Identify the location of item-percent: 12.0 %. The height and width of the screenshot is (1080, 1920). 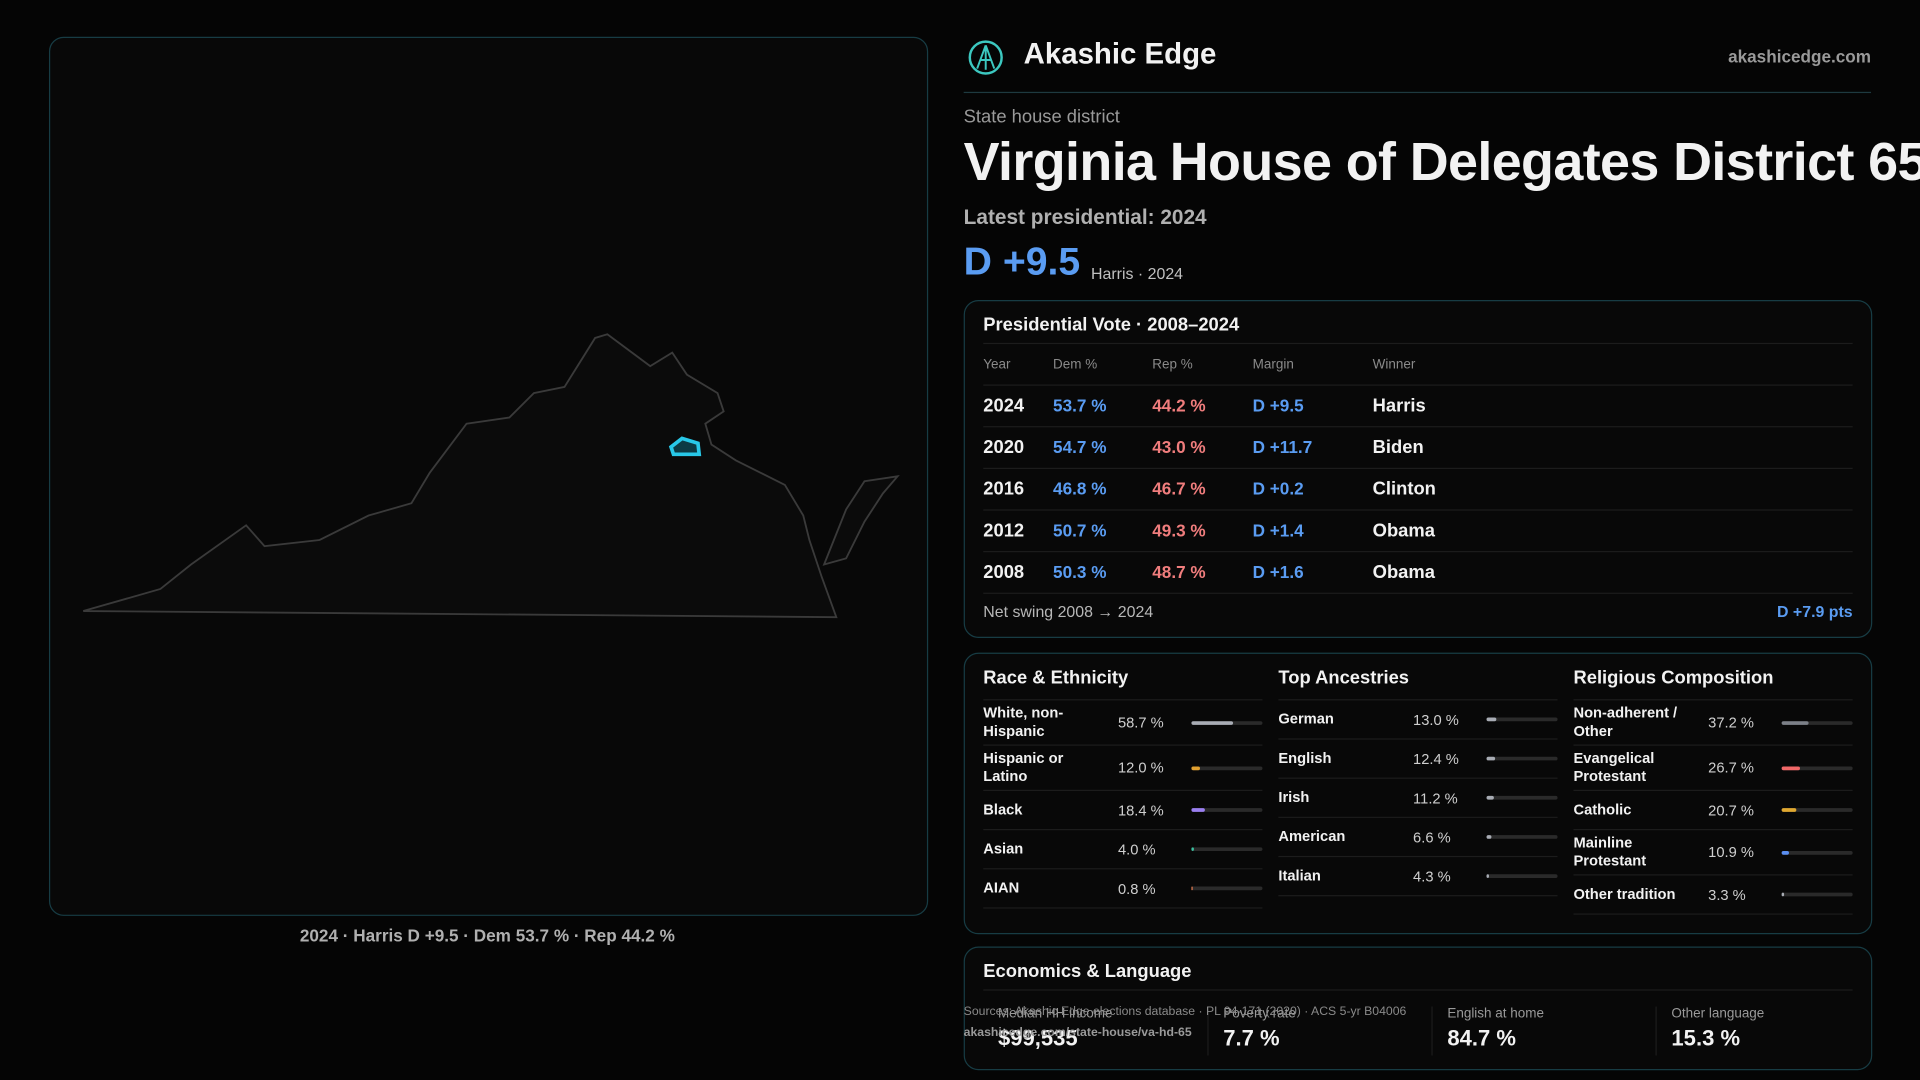
(1140, 768).